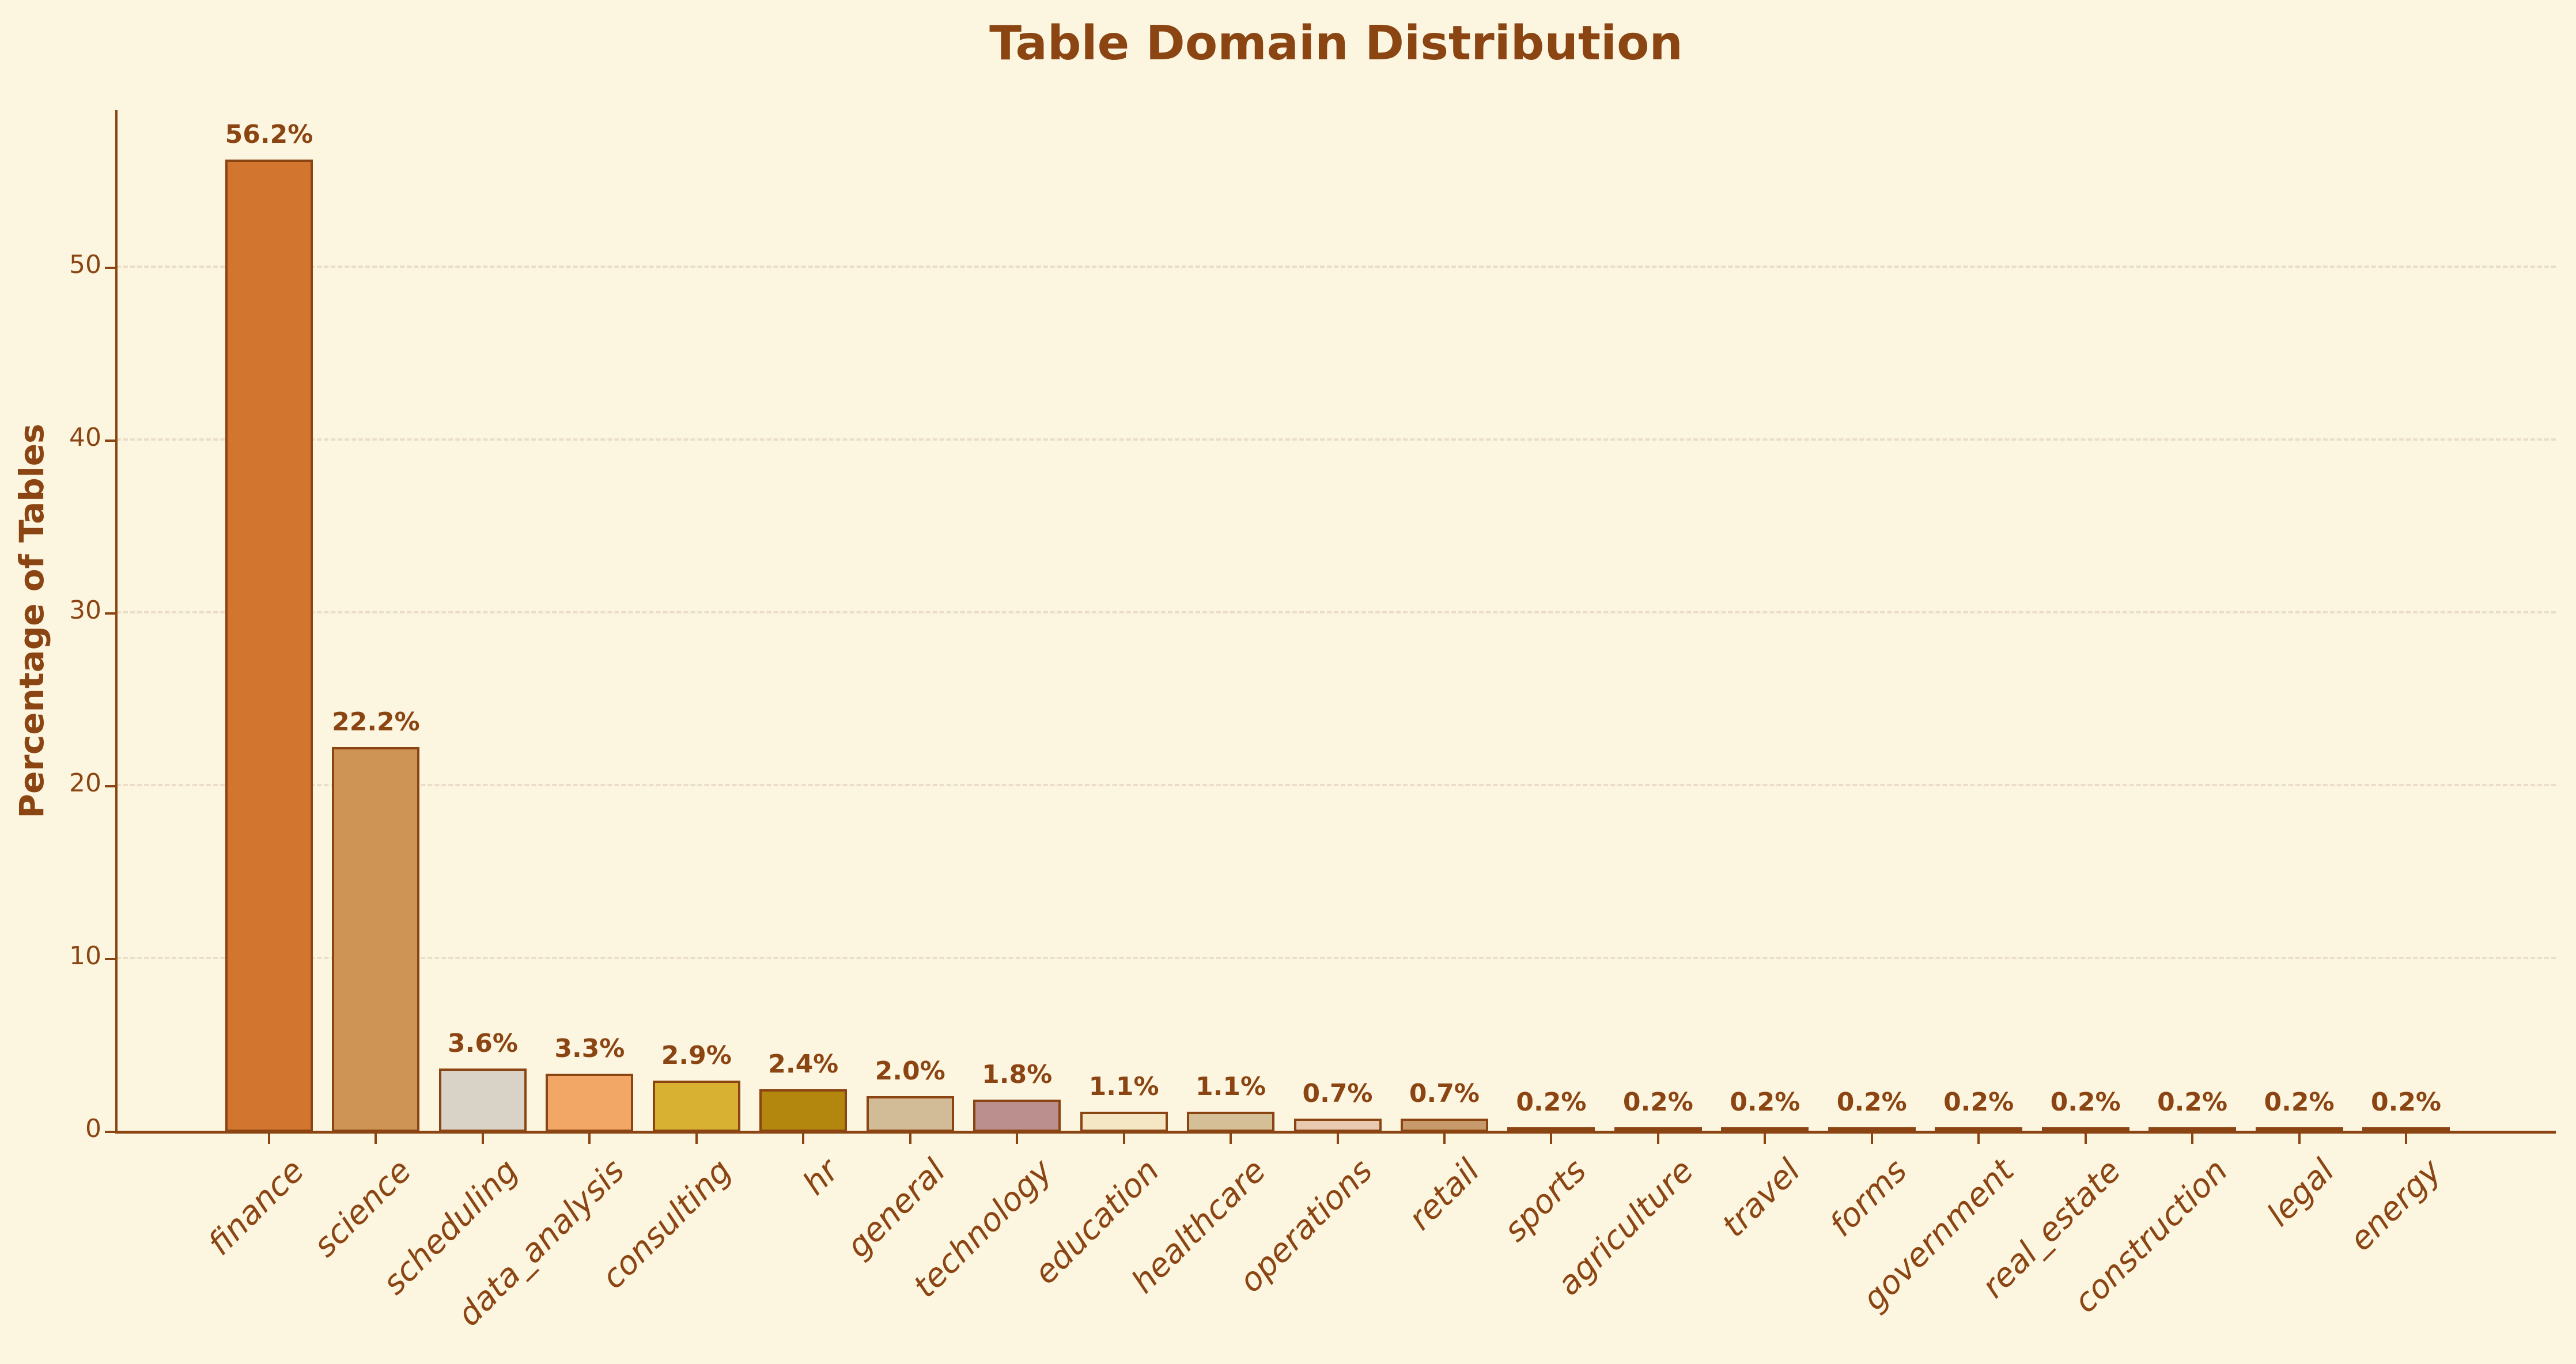 Image resolution: width=2576 pixels, height=1364 pixels. What do you see at coordinates (256, 1207) in the screenshot?
I see `x-tick-label: finance` at bounding box center [256, 1207].